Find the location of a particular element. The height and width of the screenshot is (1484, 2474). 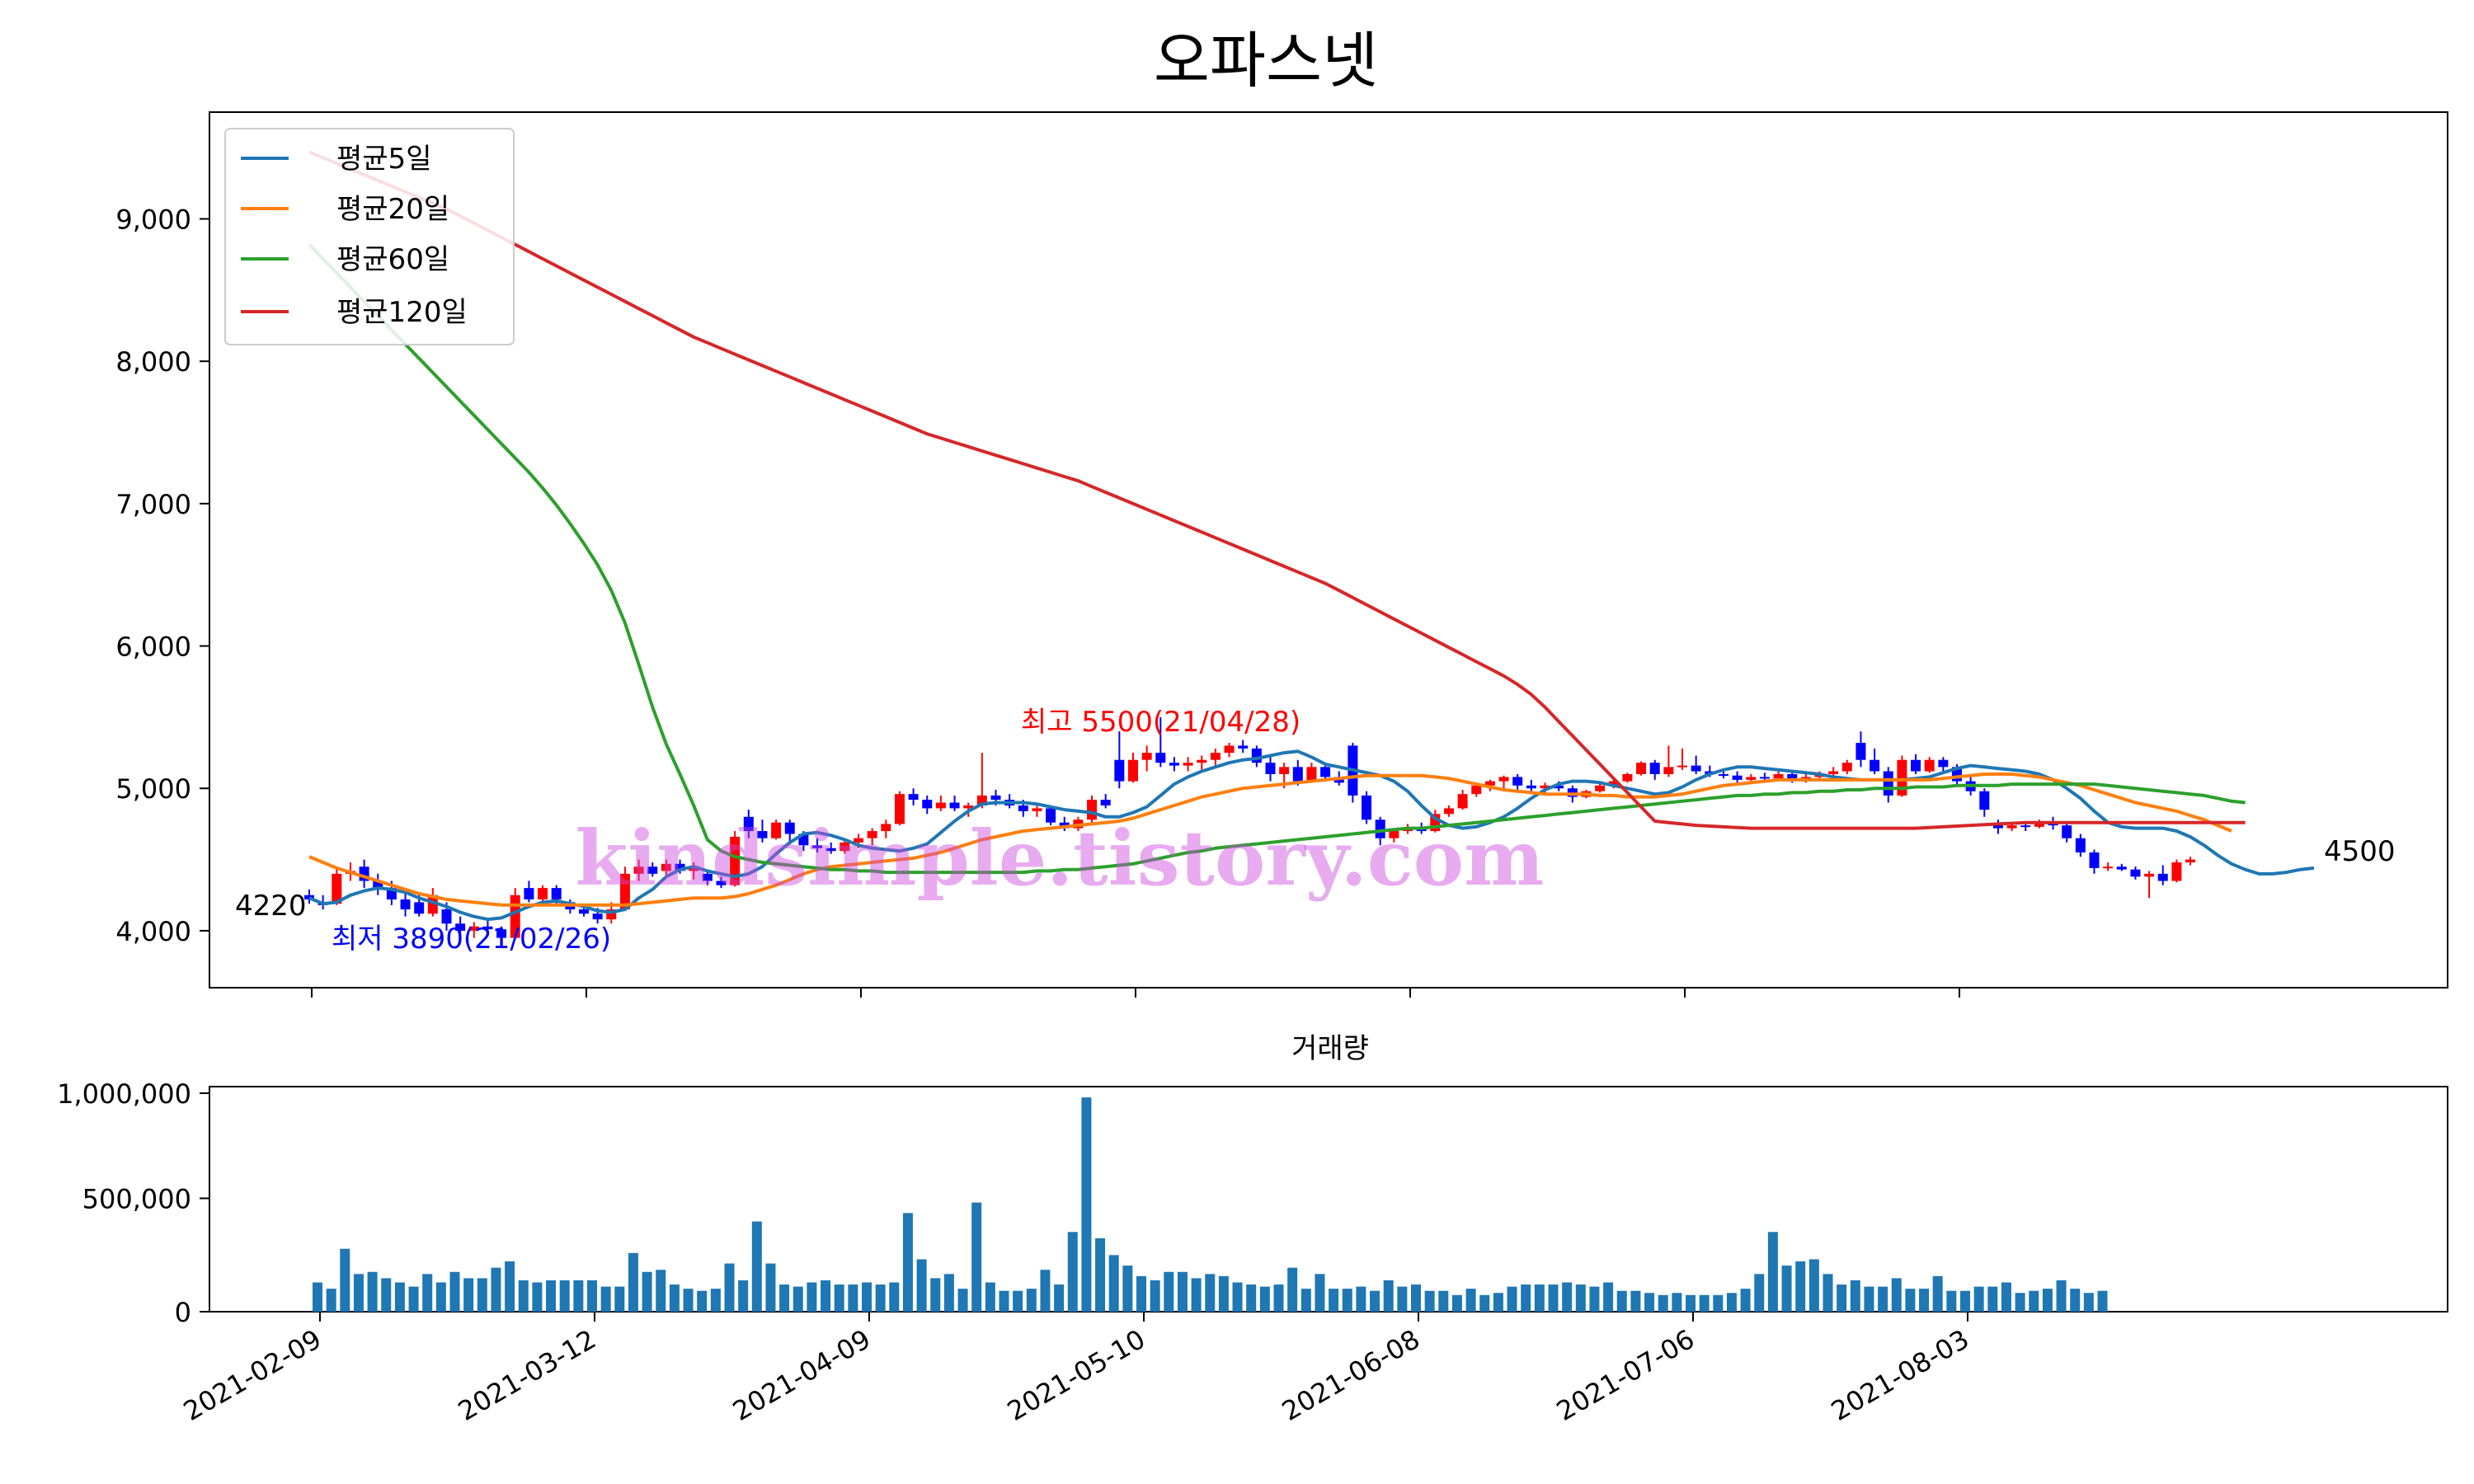

candlesticks is located at coordinates (1250, 831).